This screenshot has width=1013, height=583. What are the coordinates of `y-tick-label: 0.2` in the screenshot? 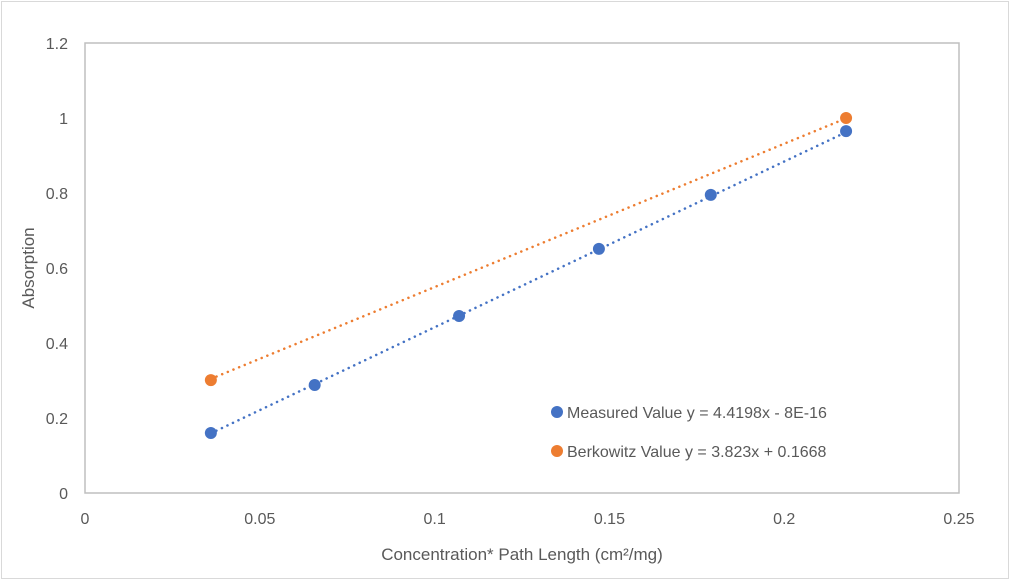 It's located at (57, 419).